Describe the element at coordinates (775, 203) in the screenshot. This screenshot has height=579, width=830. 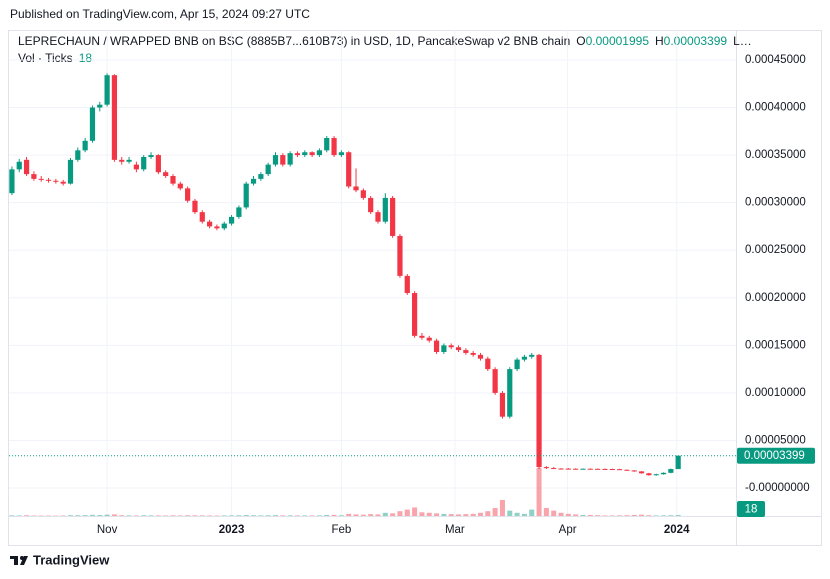
I see `y-tick-label: 0.00030000` at that location.